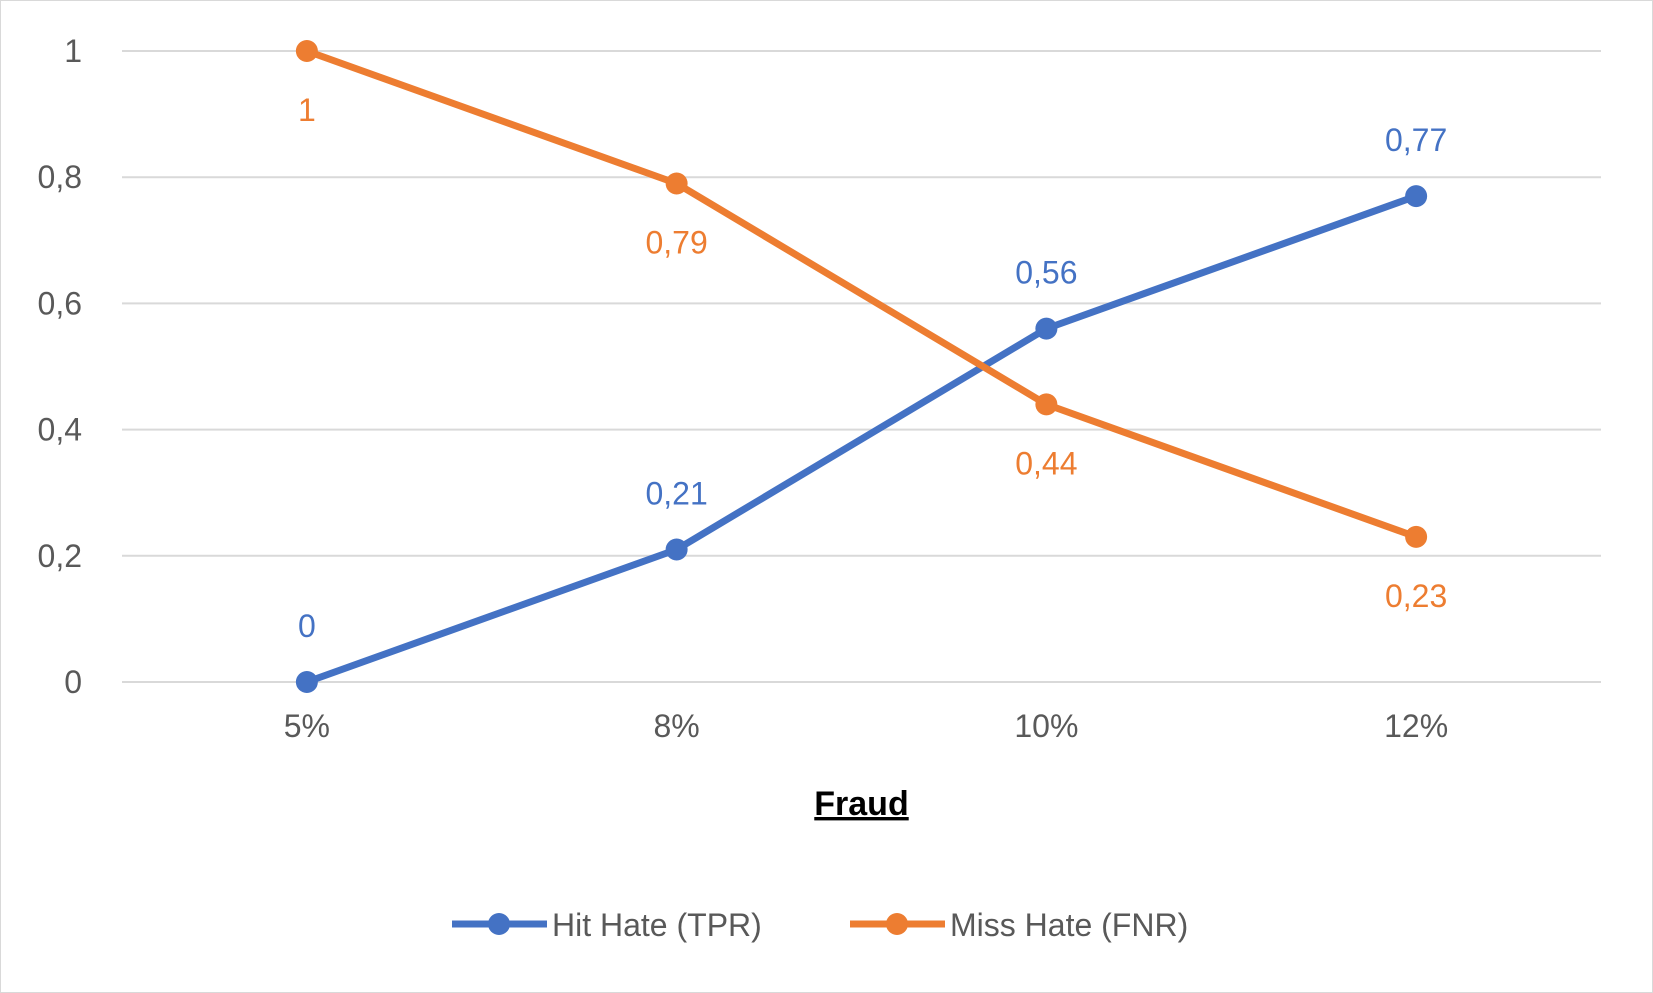 The image size is (1653, 993). I want to click on x-axis-title: Fraud, so click(861, 804).